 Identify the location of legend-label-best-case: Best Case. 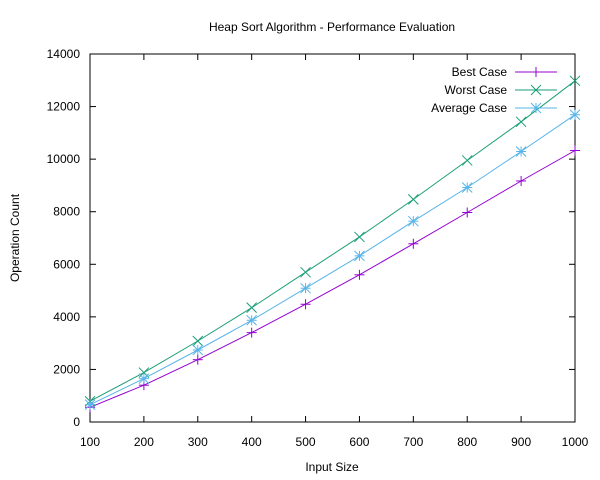
(480, 72).